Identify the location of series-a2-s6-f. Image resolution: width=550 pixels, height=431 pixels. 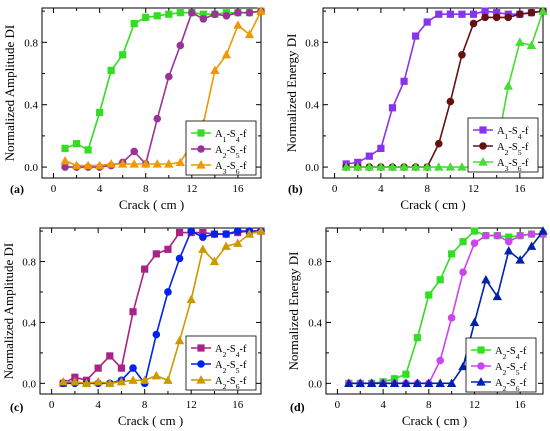
(446, 306).